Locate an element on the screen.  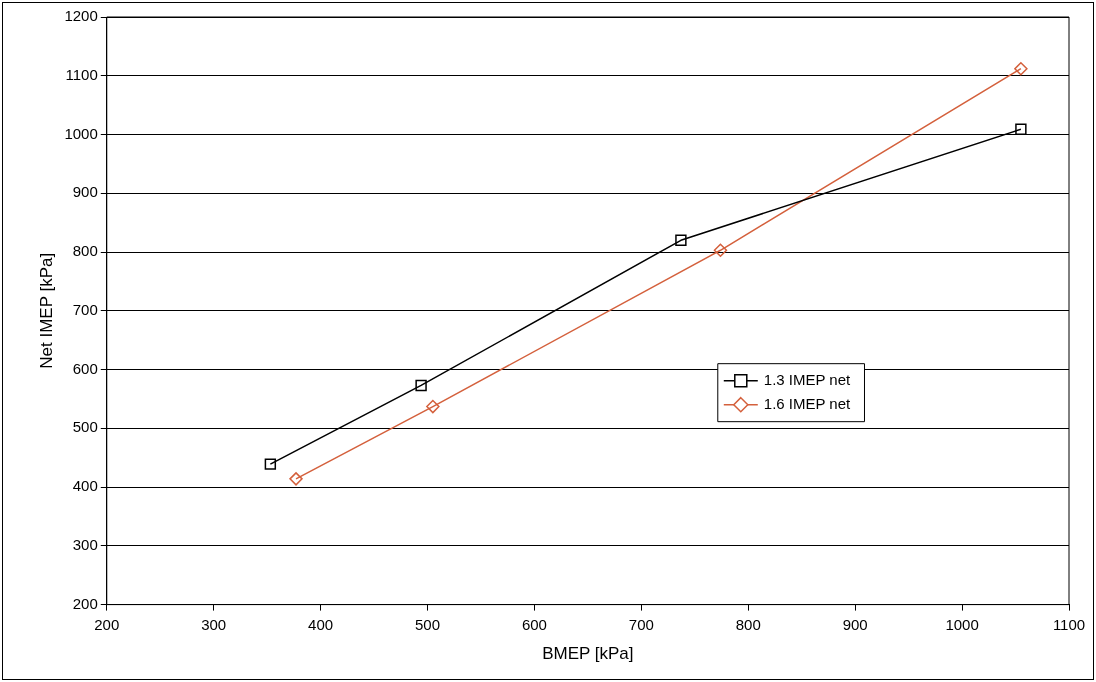
y-tick-label: 600 is located at coordinates (85, 368).